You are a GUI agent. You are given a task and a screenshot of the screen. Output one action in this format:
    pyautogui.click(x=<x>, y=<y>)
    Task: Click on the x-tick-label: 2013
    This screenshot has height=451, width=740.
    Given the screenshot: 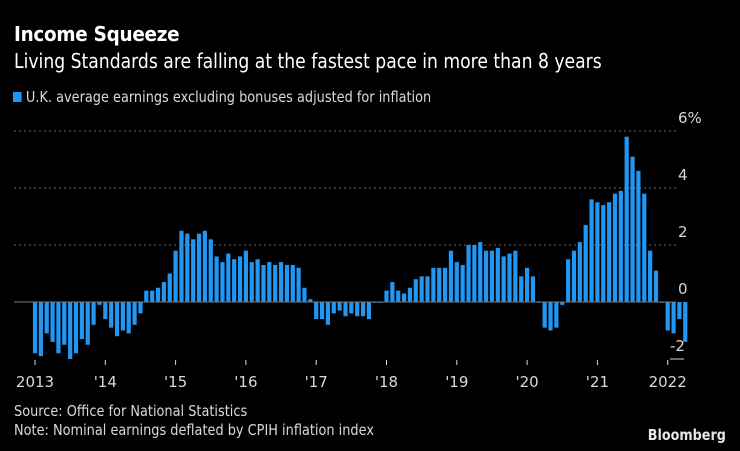 What is the action you would take?
    pyautogui.click(x=35, y=382)
    